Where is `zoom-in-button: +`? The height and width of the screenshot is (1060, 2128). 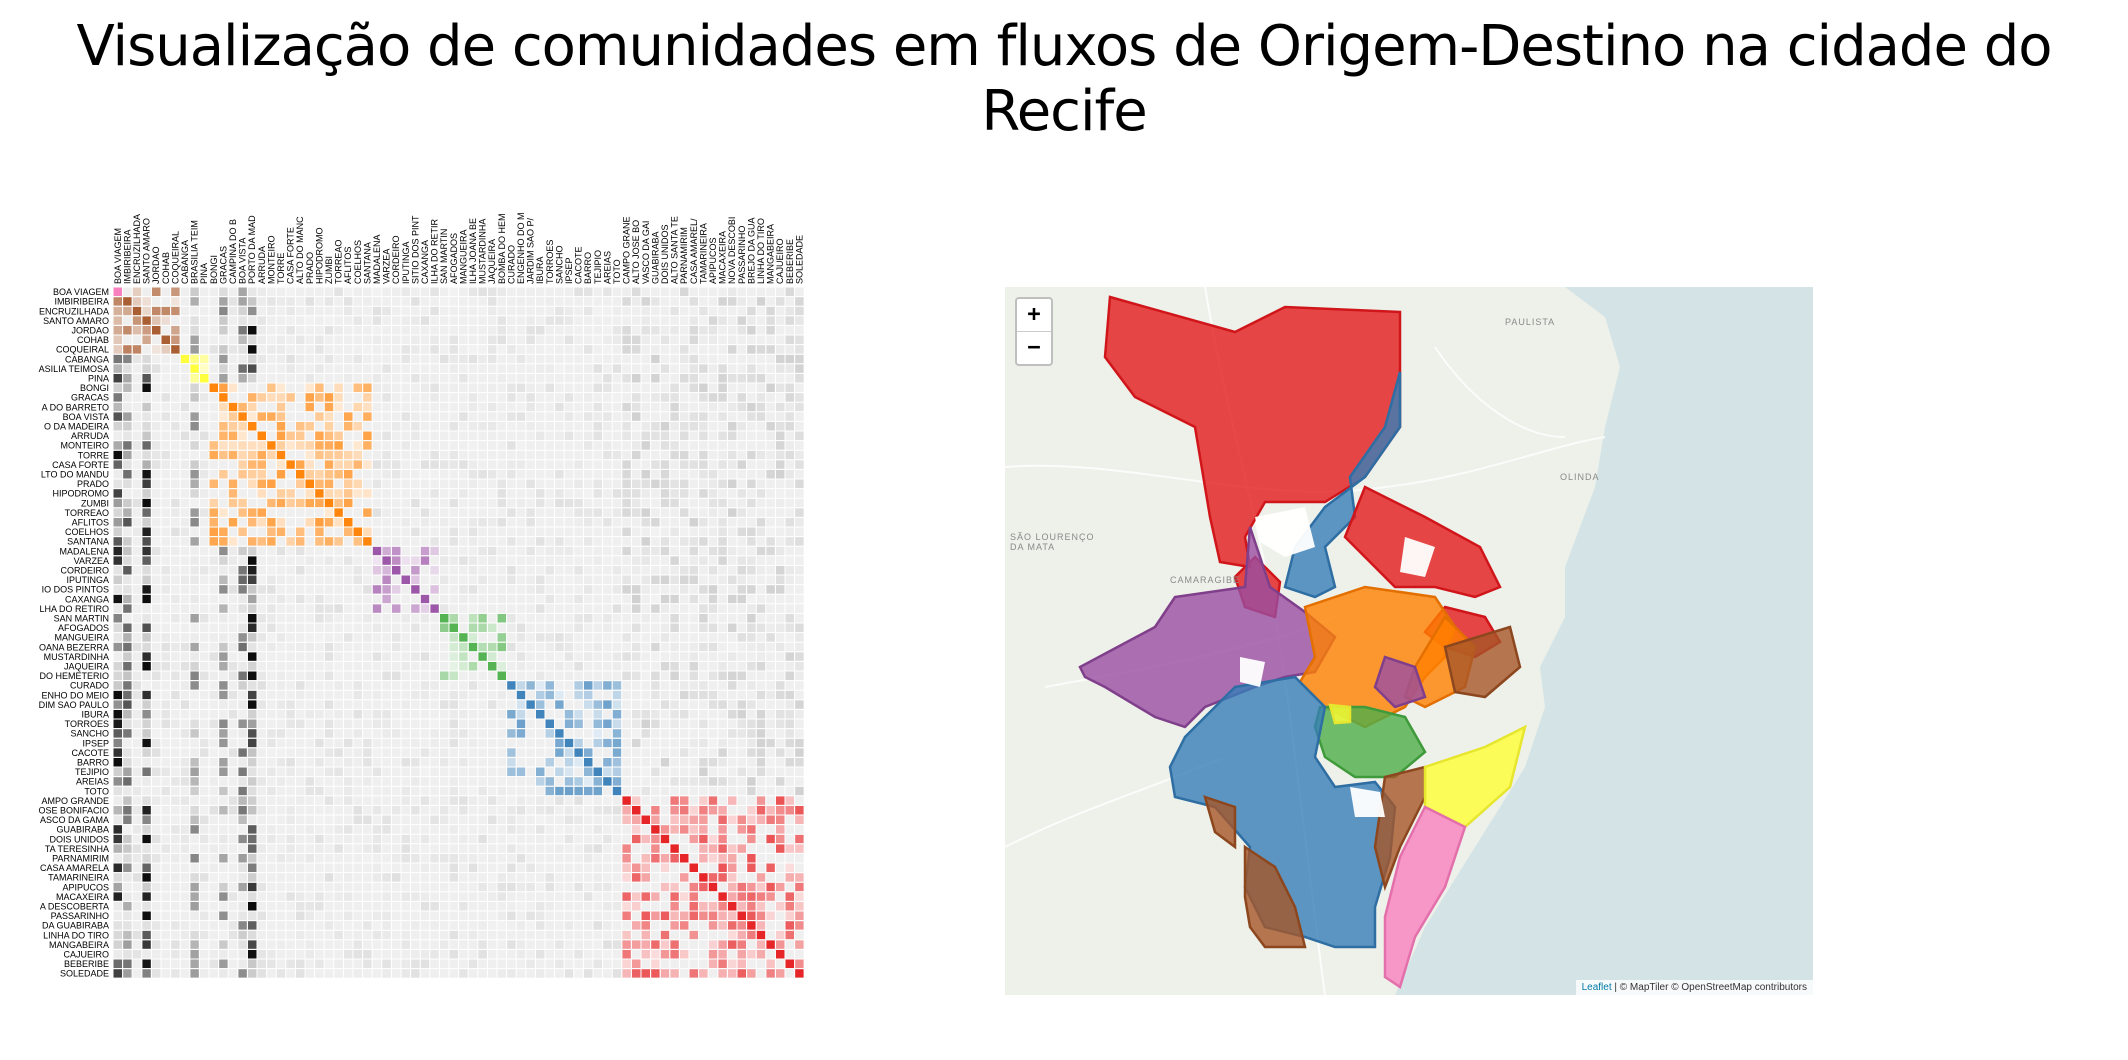 zoom-in-button: + is located at coordinates (1034, 315).